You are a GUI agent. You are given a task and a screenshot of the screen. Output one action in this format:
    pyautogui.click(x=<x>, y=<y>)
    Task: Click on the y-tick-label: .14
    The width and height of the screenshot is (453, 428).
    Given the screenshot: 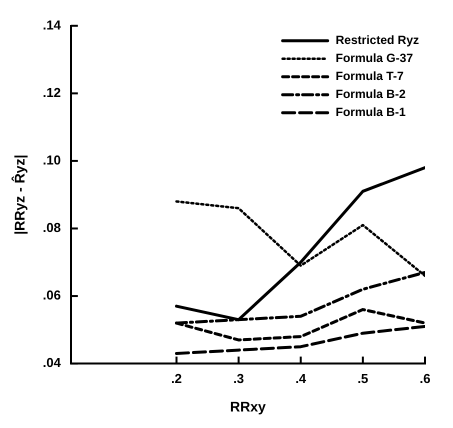 What is the action you would take?
    pyautogui.click(x=52, y=24)
    